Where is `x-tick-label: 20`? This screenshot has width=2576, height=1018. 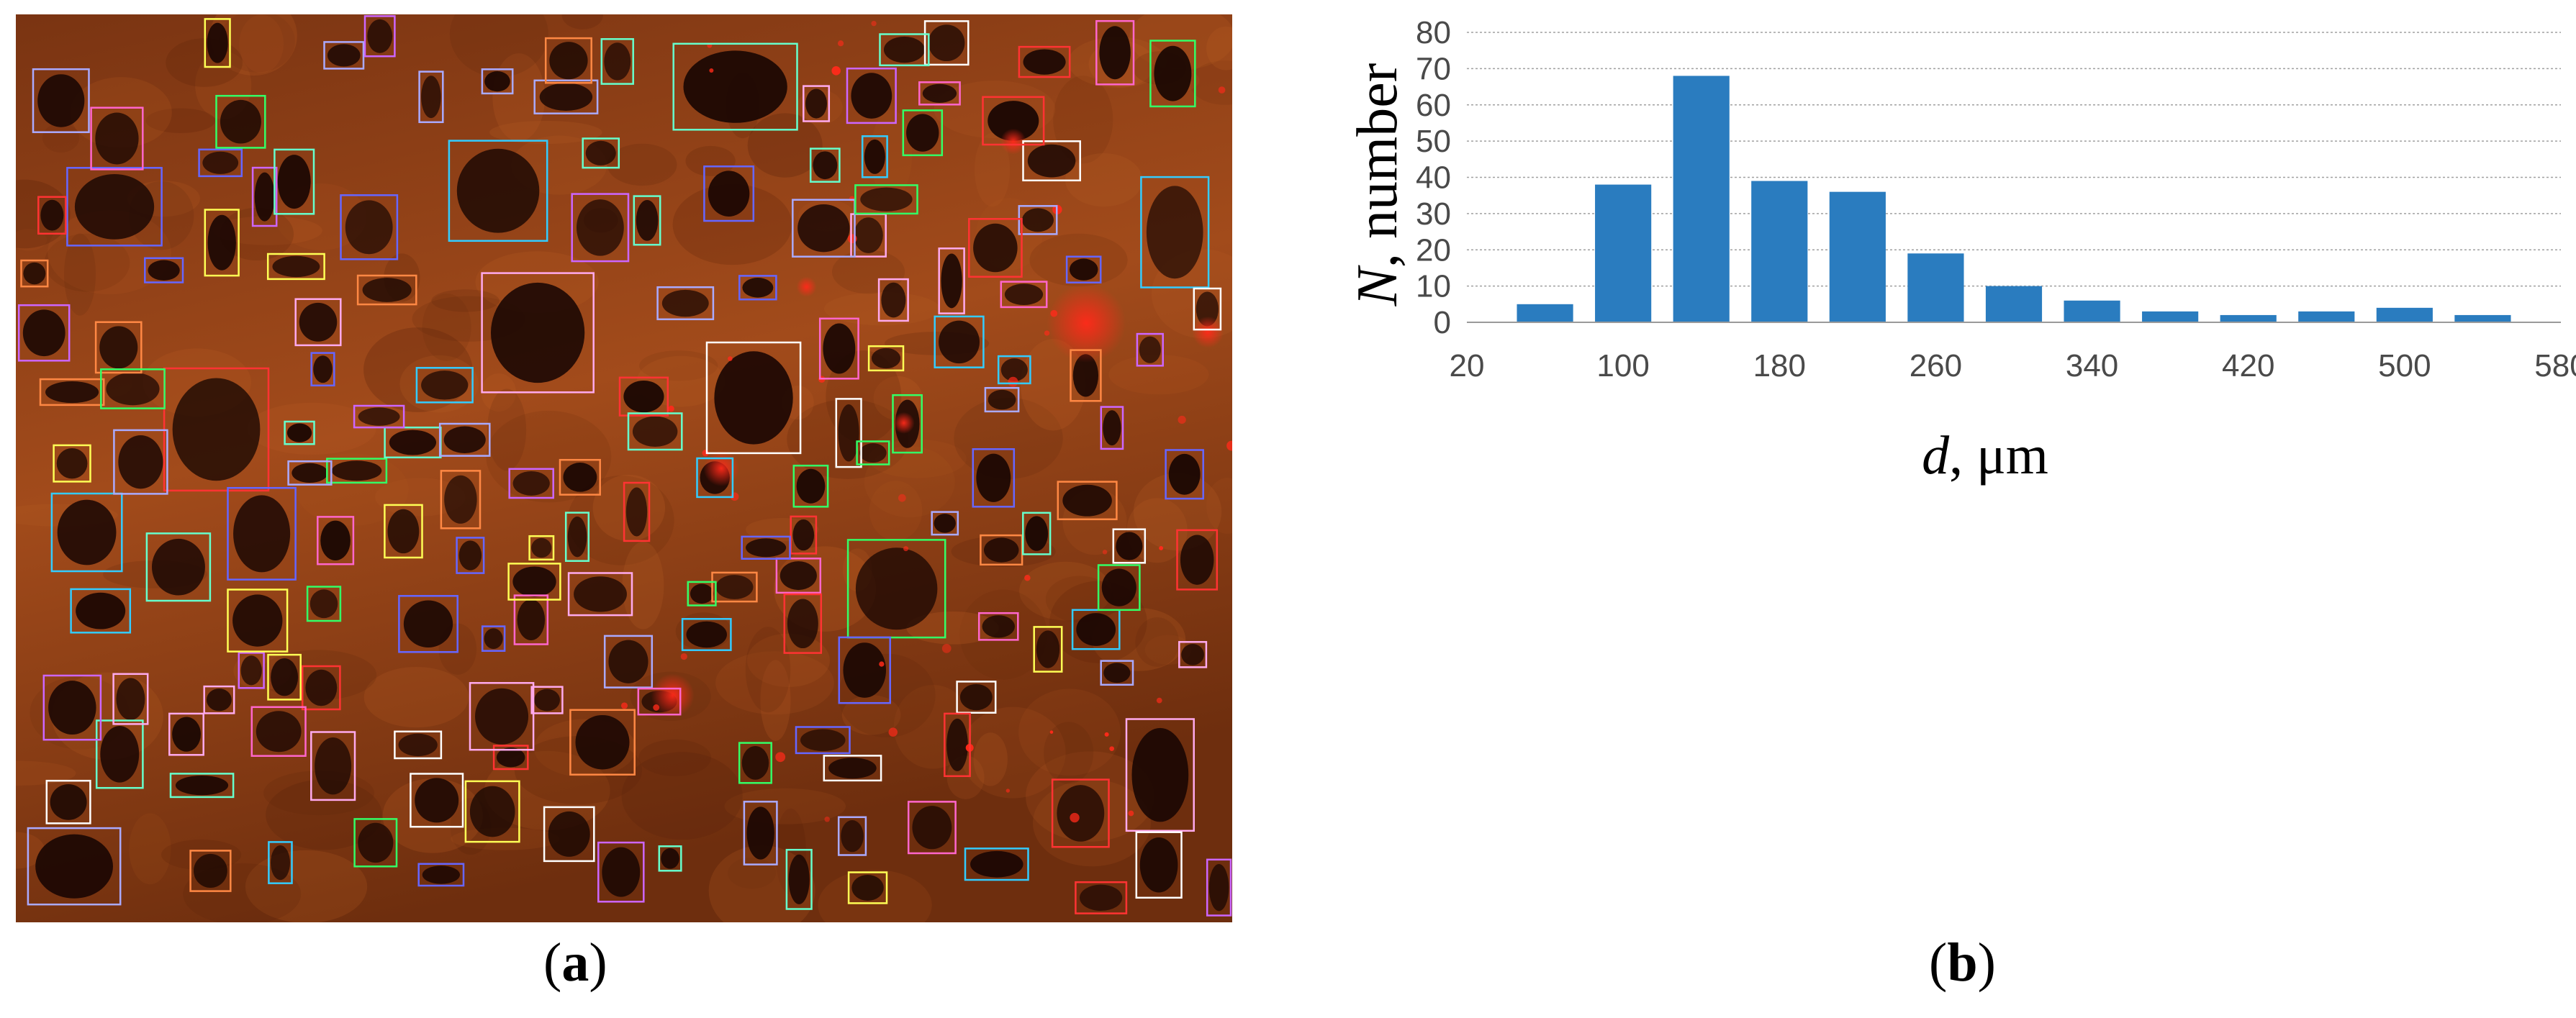
x-tick-label: 20 is located at coordinates (1468, 365).